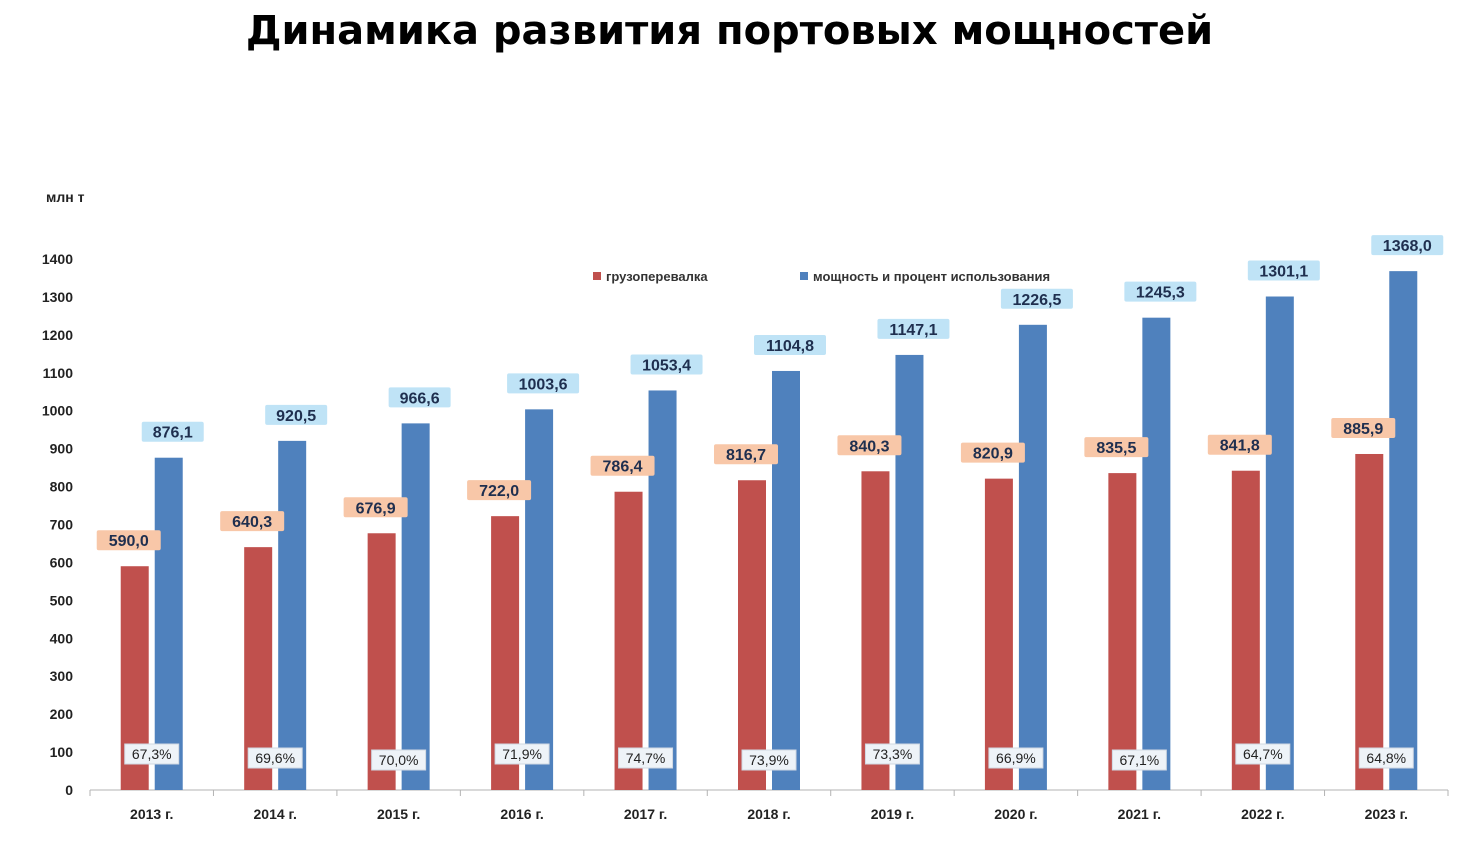  I want to click on capacity-value-label: 1301,1, so click(1283, 272).